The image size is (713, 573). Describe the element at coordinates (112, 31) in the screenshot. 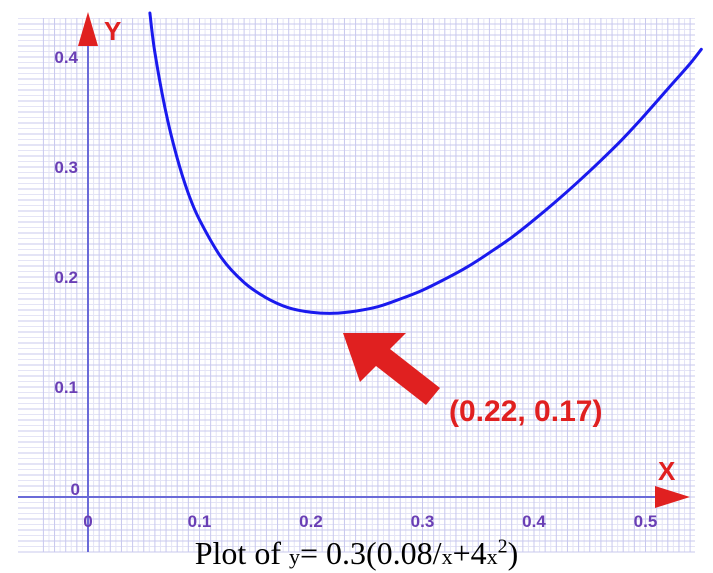

I see `y-axis-label: Y` at that location.